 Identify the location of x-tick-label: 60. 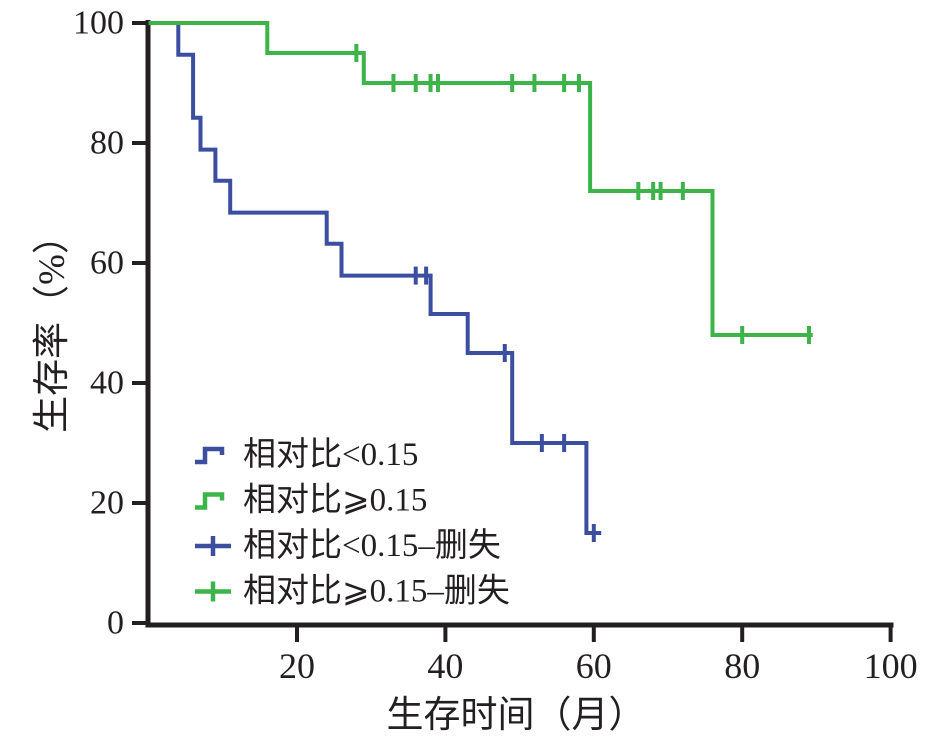
(594, 666).